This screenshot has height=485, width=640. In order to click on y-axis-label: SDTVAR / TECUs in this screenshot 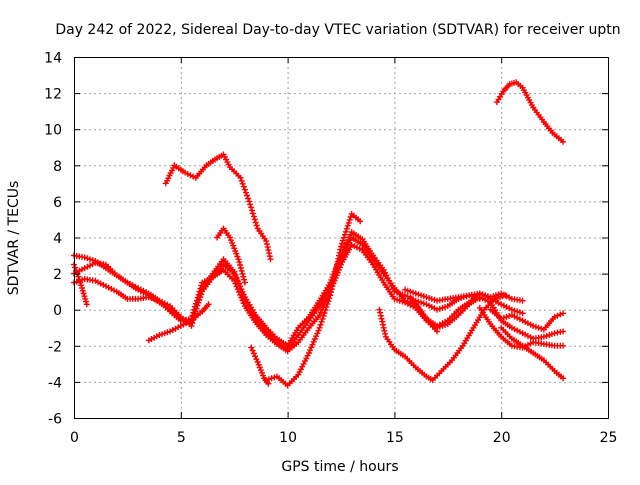, I will do `click(14, 238)`.